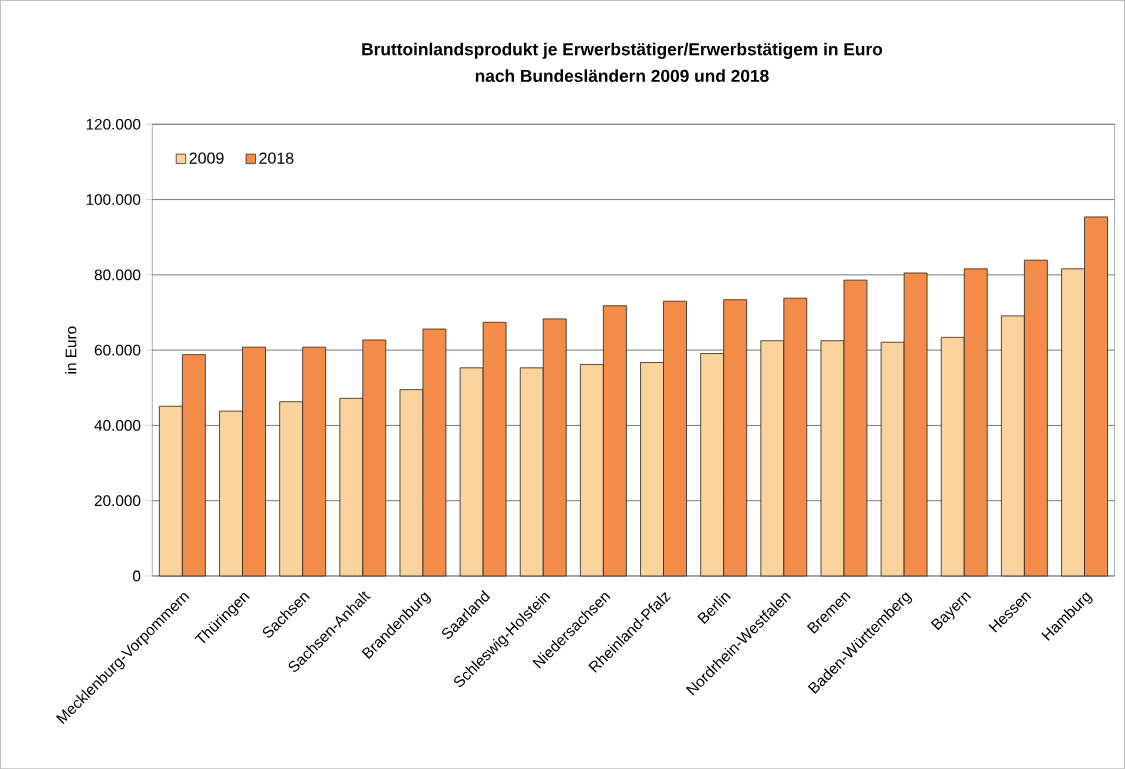  What do you see at coordinates (71, 350) in the screenshot?
I see `y-axis-title: in Euro` at bounding box center [71, 350].